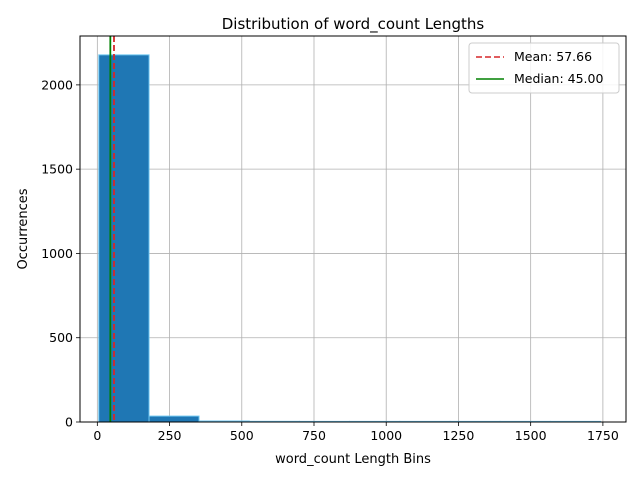 This screenshot has height=480, width=640. I want to click on x-tick-label: 0, so click(97, 435).